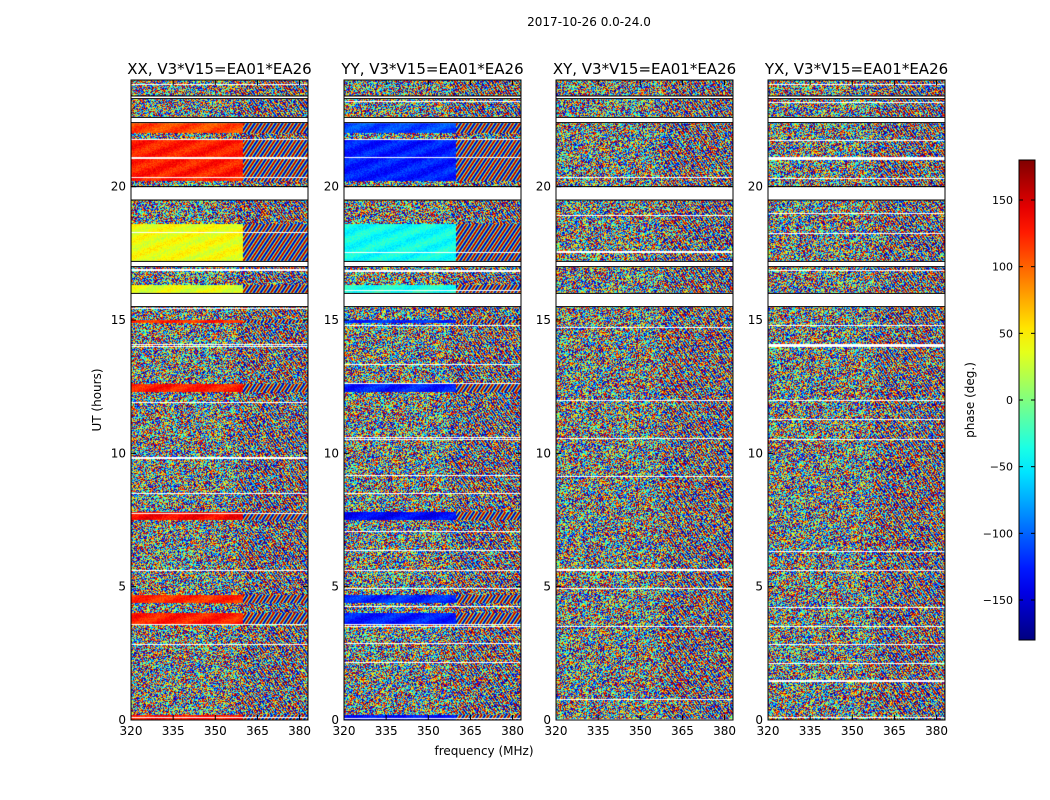 This screenshot has height=800, width=1050. I want to click on colorbar-tick-label: 150, so click(1002, 200).